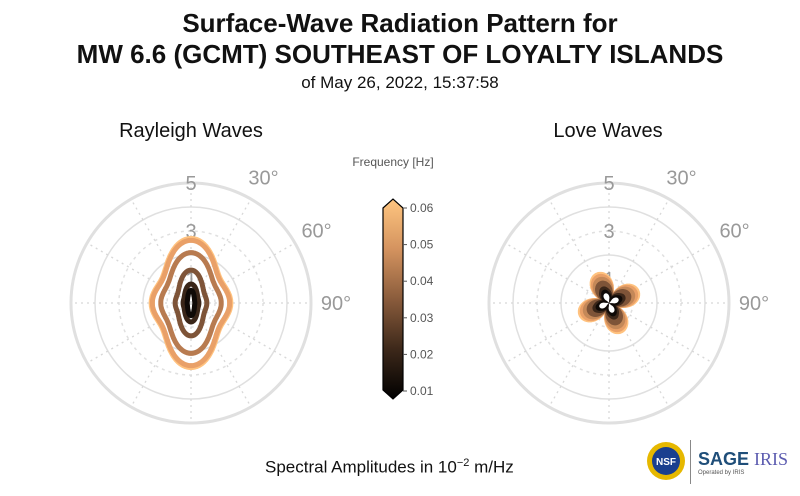  What do you see at coordinates (721, 473) in the screenshot?
I see `operated-by-text: Operated by IRIS` at bounding box center [721, 473].